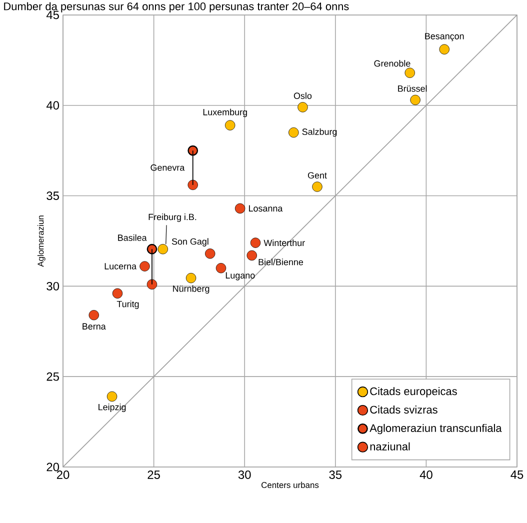  What do you see at coordinates (53, 105) in the screenshot?
I see `y-tick-label: 40` at bounding box center [53, 105].